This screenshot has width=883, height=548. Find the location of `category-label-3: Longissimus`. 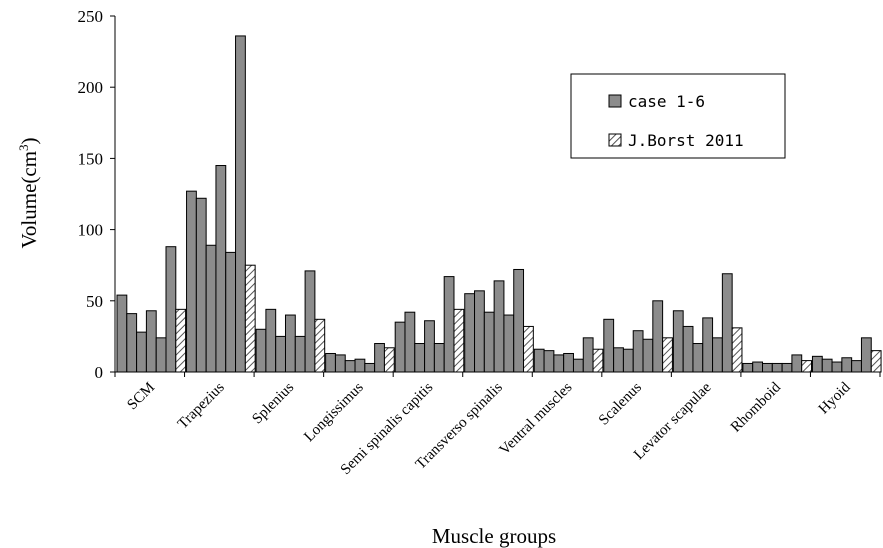

category-label-3: Longissimus is located at coordinates (334, 412).